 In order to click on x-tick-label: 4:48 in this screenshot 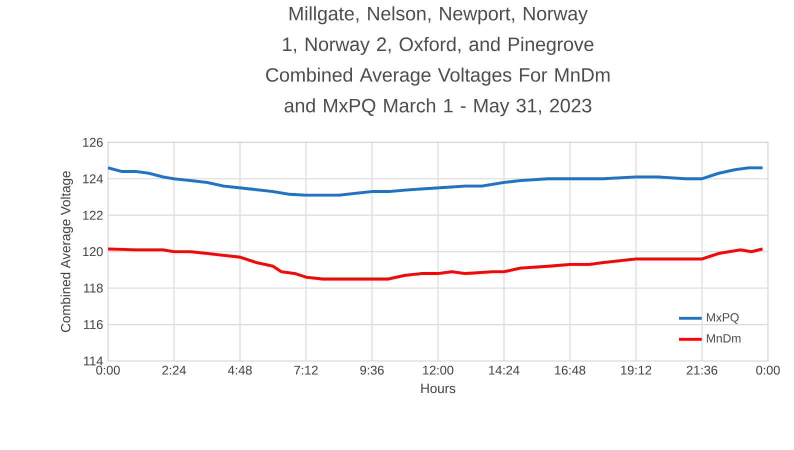, I will do `click(240, 370)`.